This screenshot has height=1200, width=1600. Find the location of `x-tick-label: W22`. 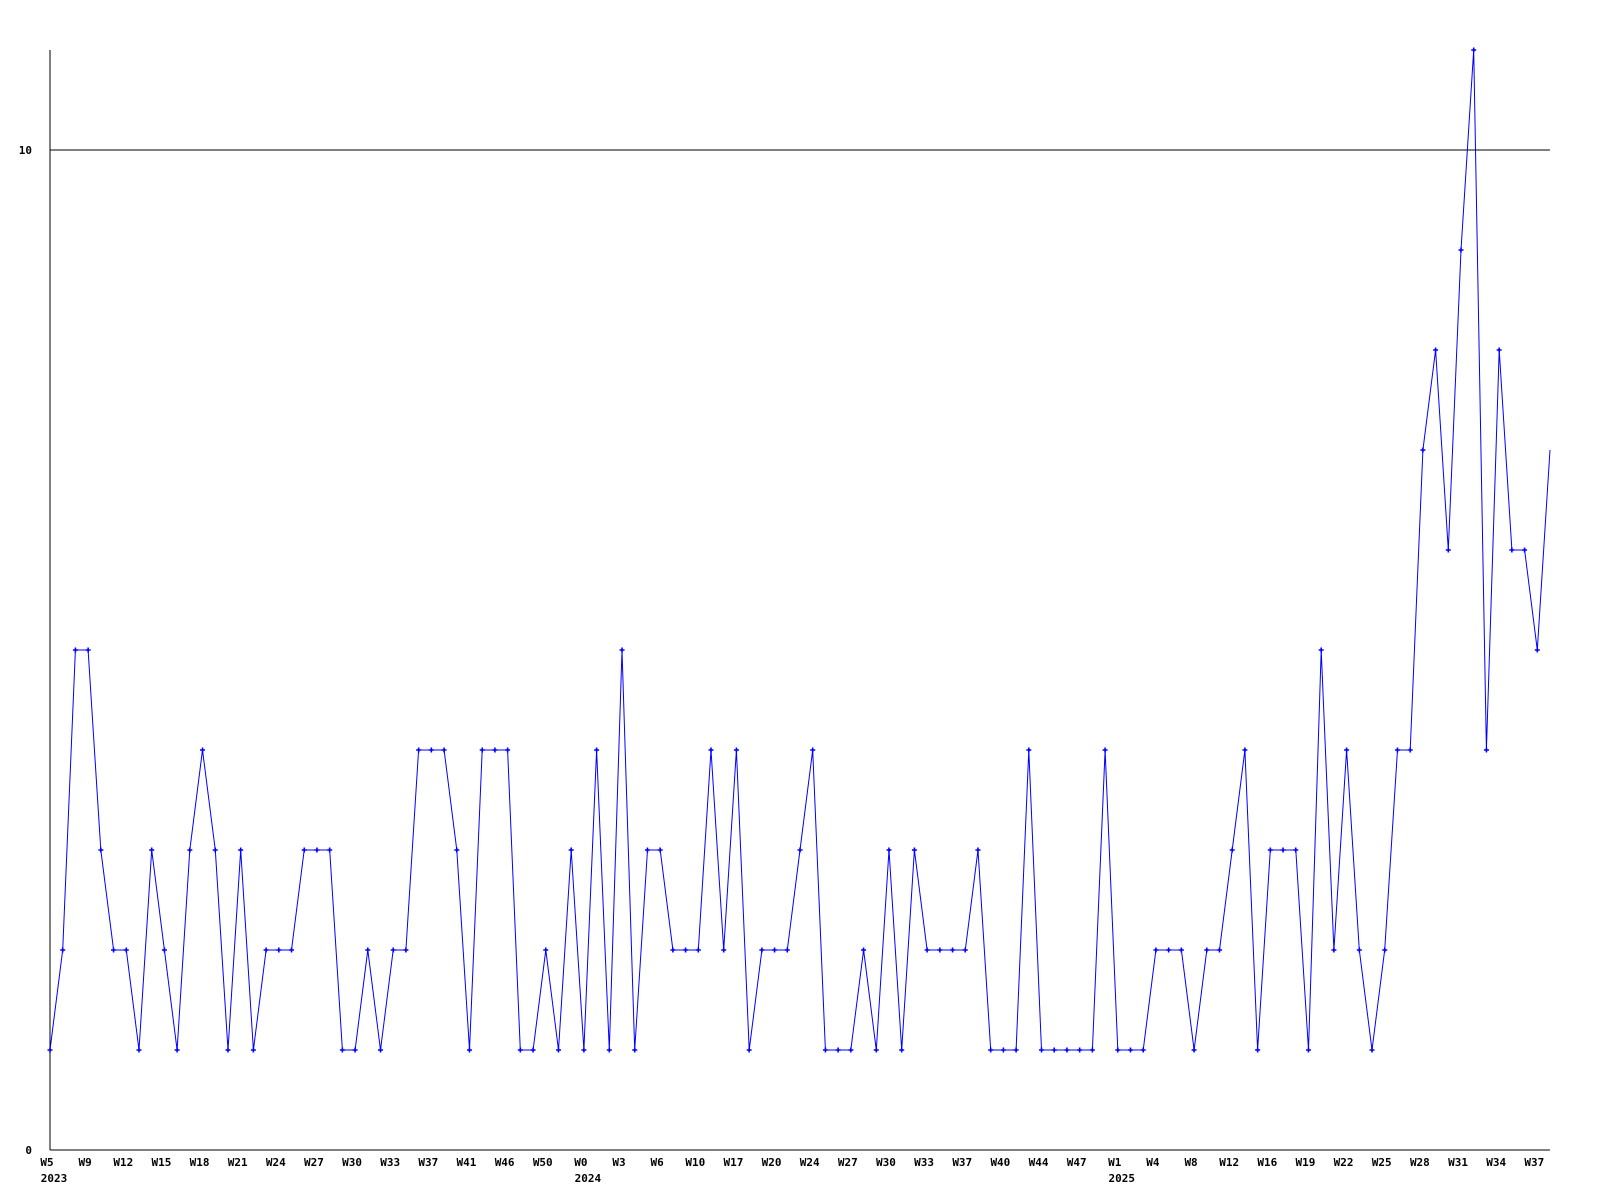

x-tick-label: W22 is located at coordinates (1344, 1162).